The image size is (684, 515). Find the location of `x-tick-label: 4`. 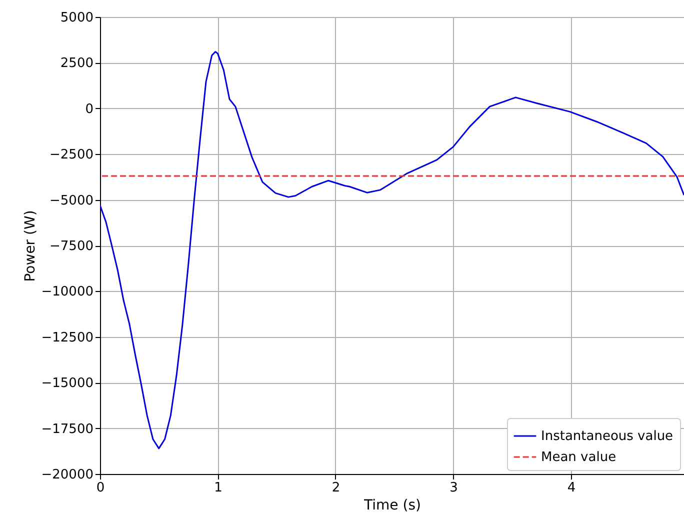

x-tick-label: 4 is located at coordinates (571, 488).